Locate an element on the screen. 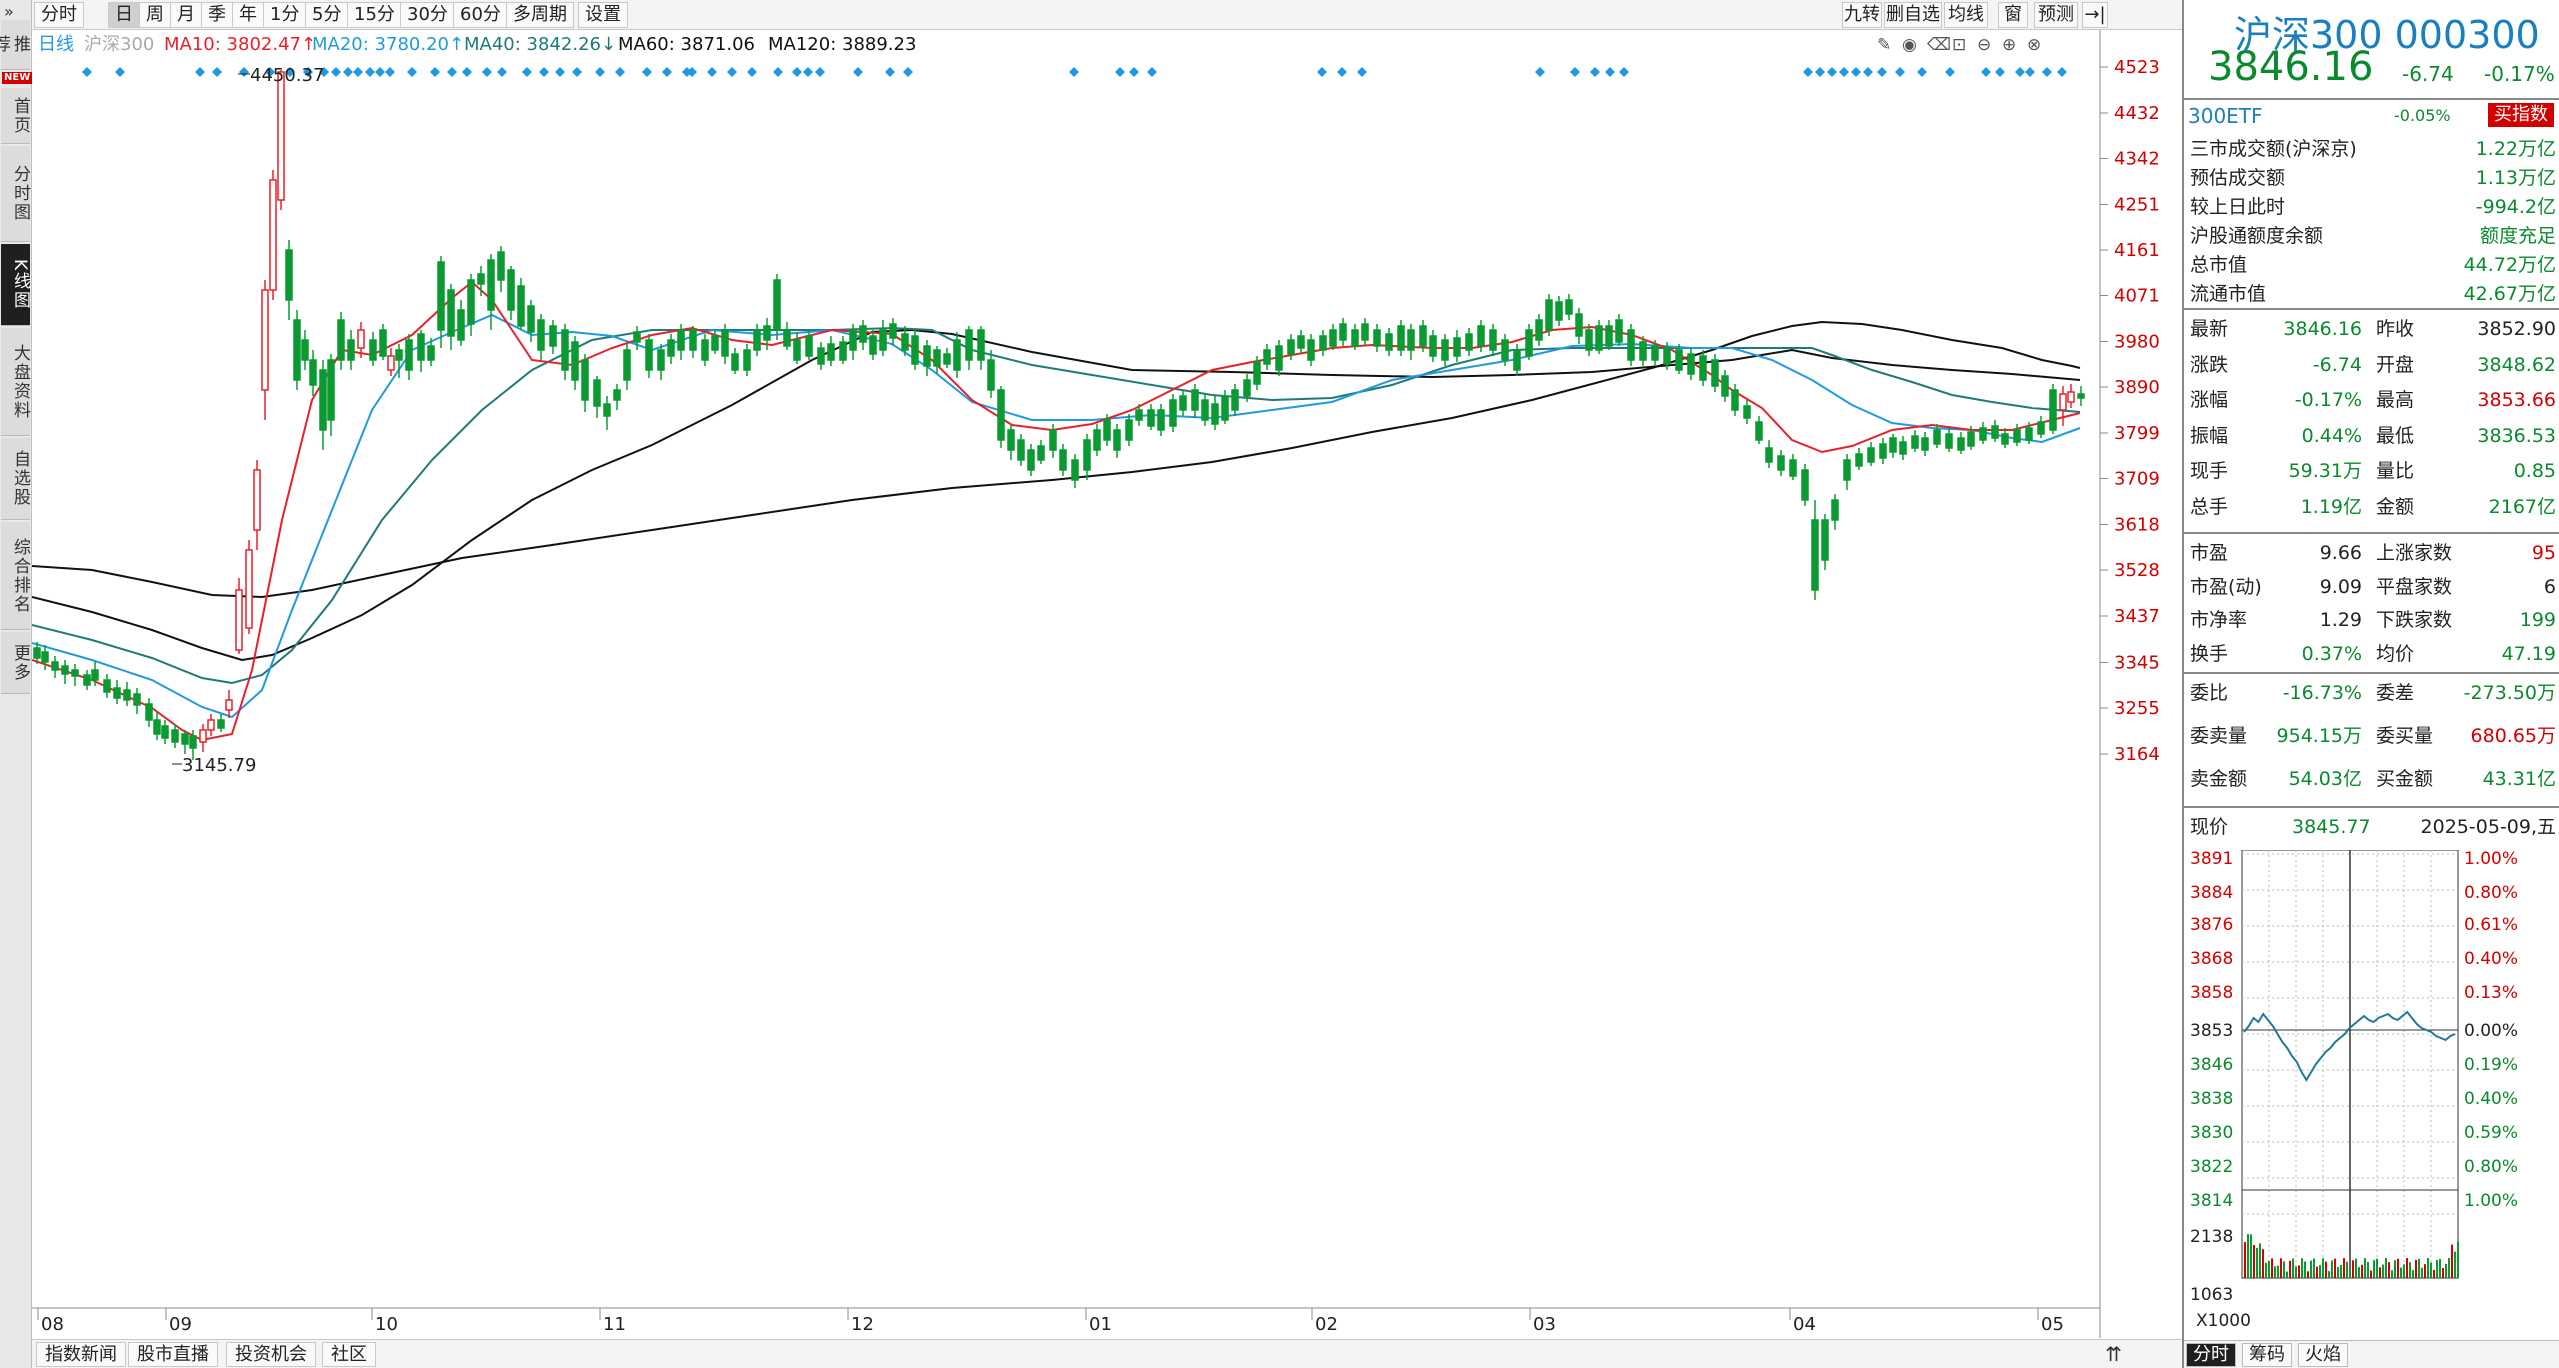 The height and width of the screenshot is (1368, 2559). nav-home: 首页 is located at coordinates (15, 116).